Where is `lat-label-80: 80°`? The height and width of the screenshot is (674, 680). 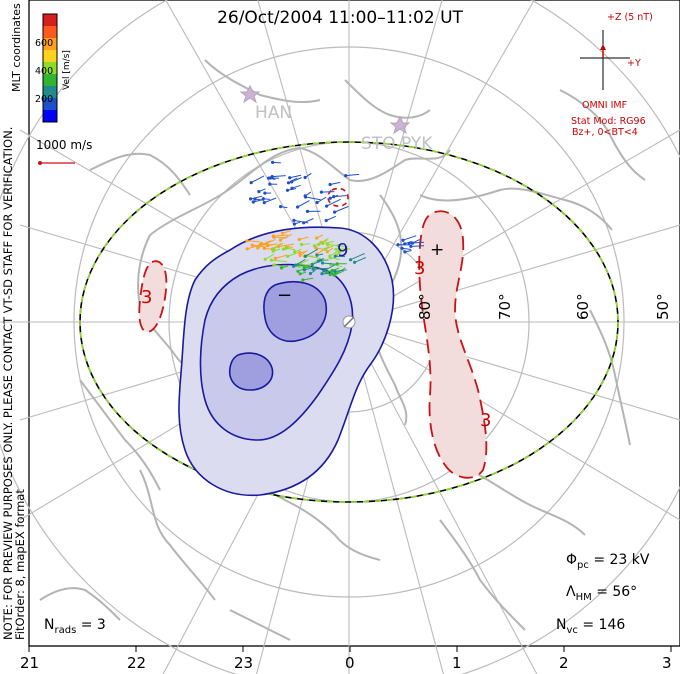 lat-label-80: 80° is located at coordinates (425, 306).